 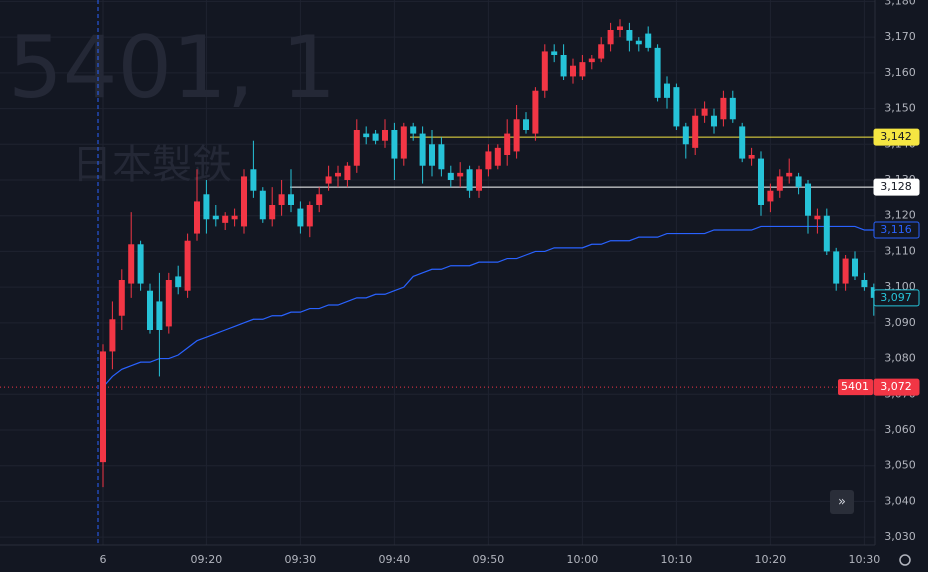 I want to click on price-badge-label: 3,128, so click(x=896, y=186).